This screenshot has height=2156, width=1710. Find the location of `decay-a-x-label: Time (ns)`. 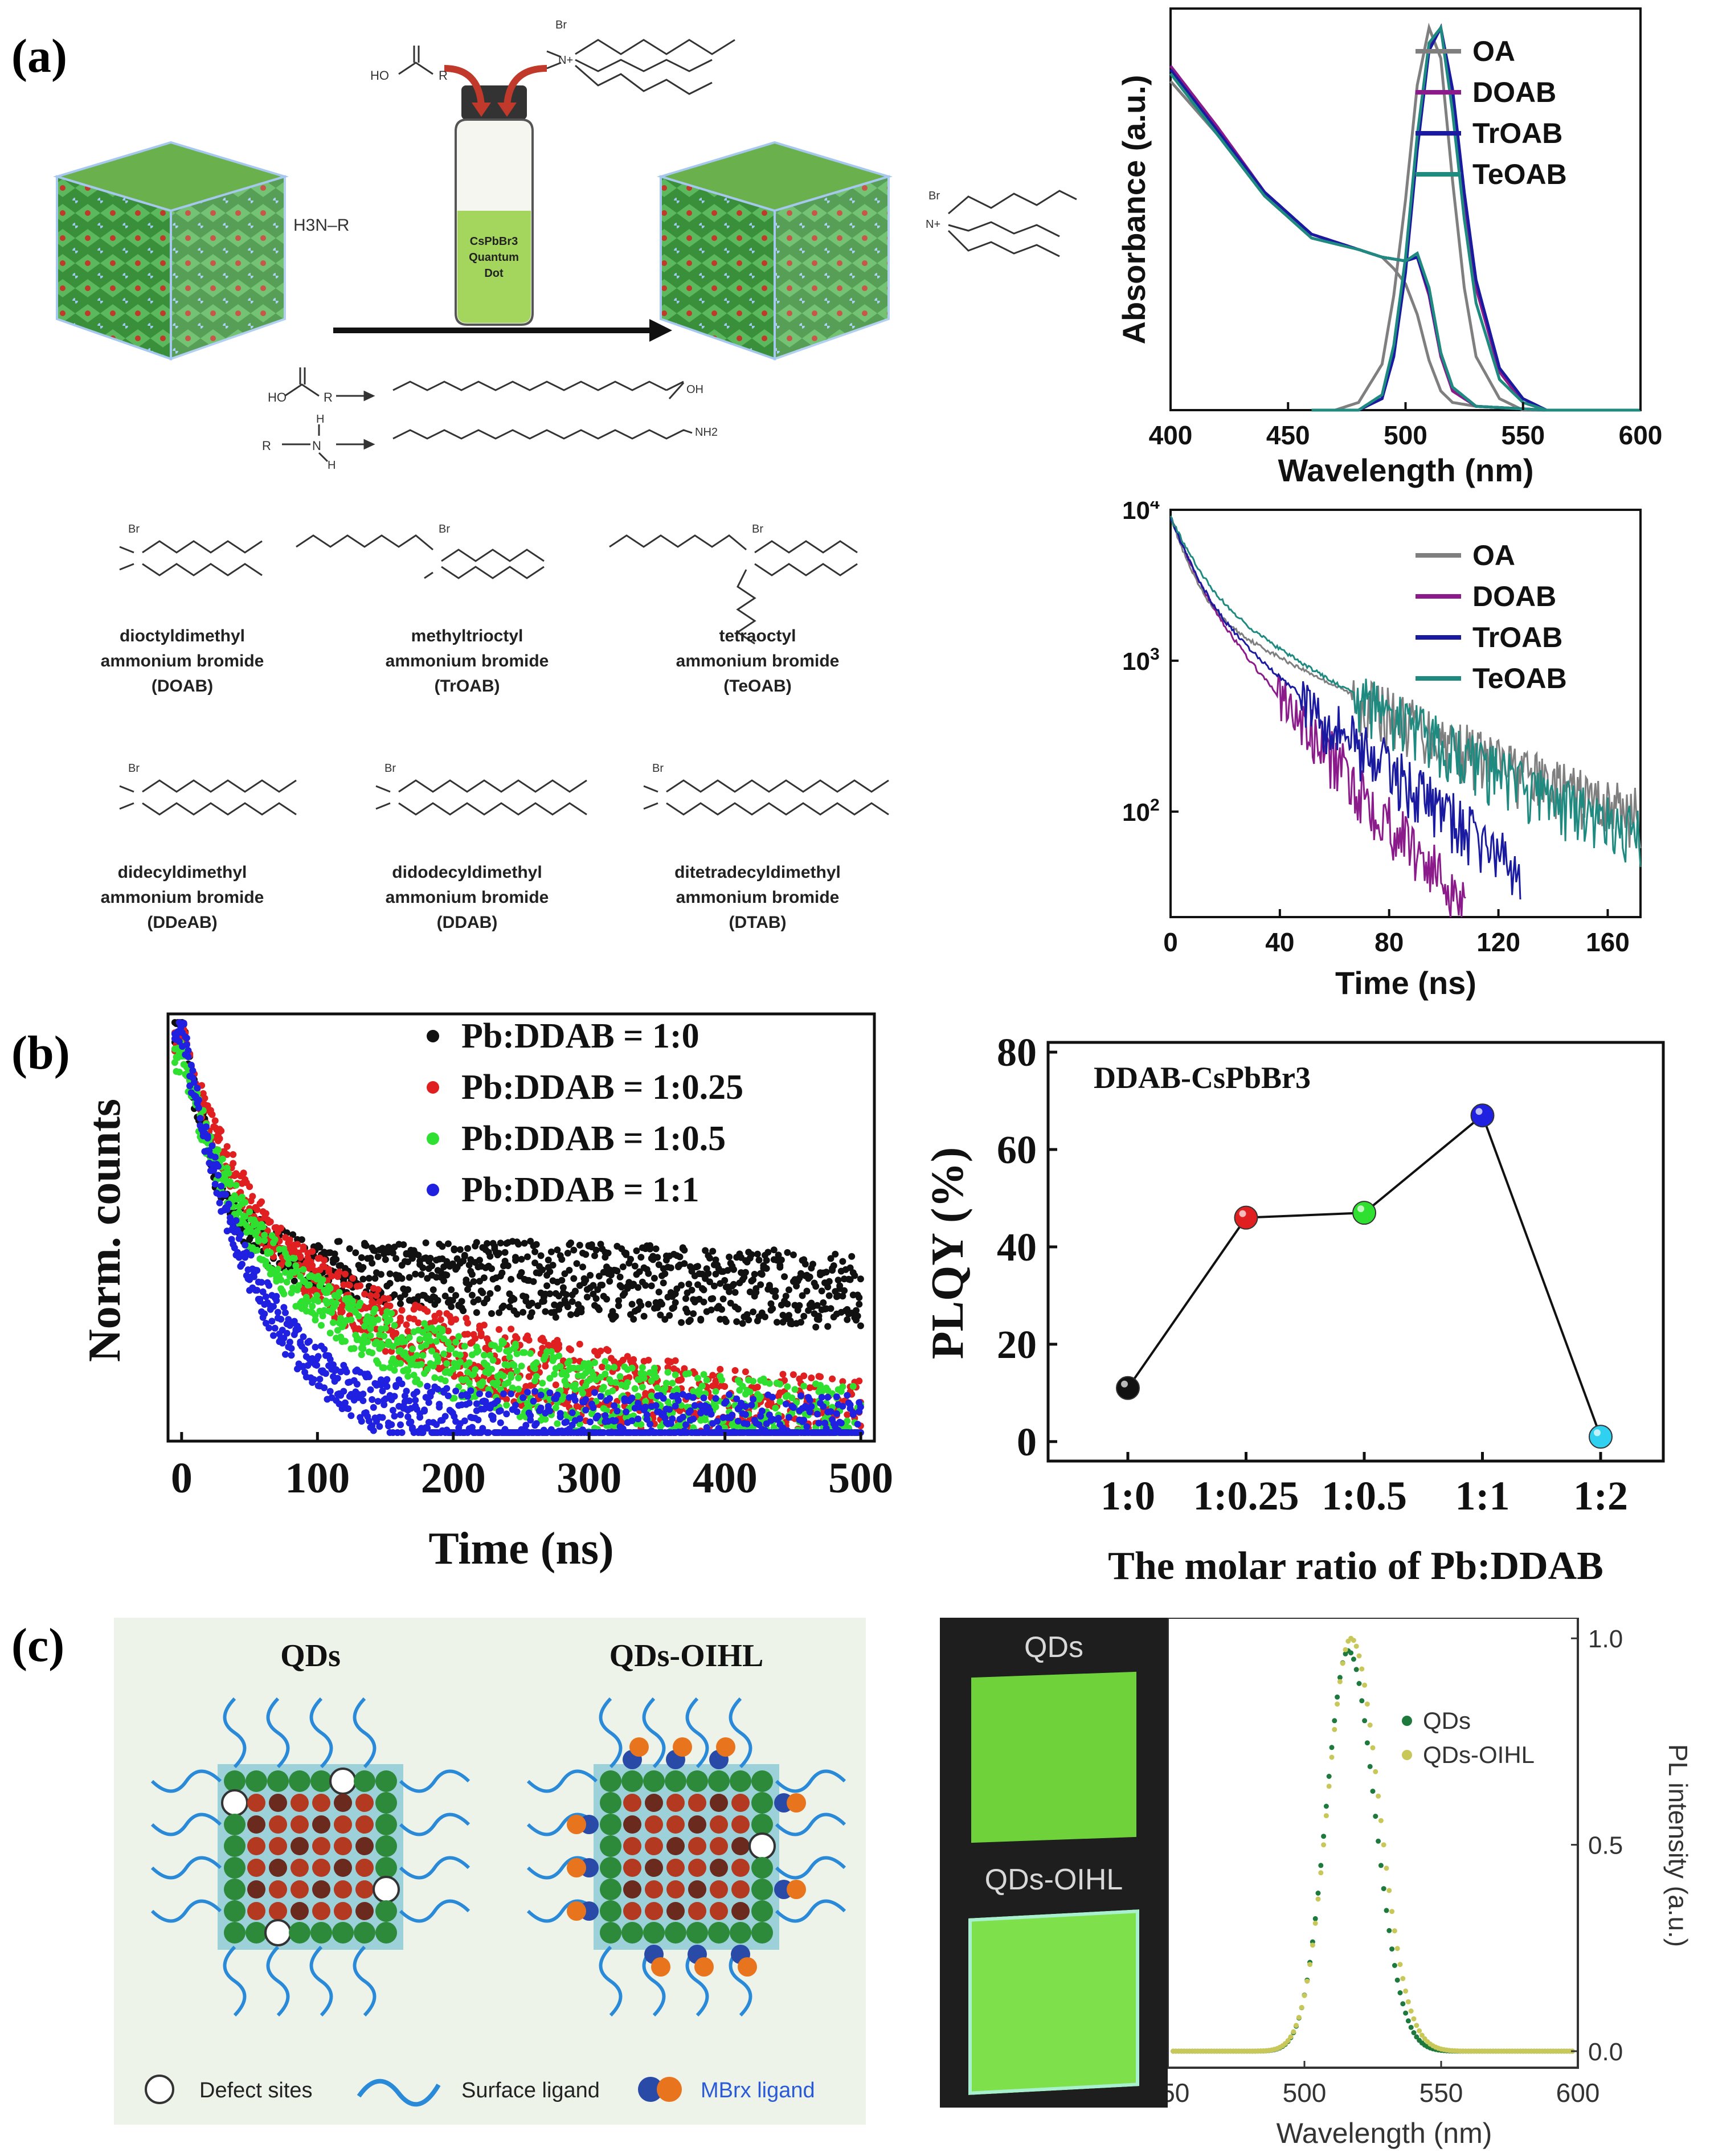

decay-a-x-label: Time (ns) is located at coordinates (1406, 983).